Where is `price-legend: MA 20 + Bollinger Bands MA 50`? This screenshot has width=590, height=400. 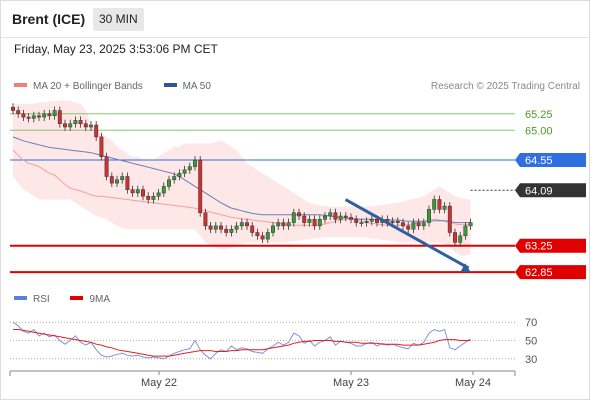
price-legend: MA 20 + Bollinger Bands MA 50 is located at coordinates (121, 86).